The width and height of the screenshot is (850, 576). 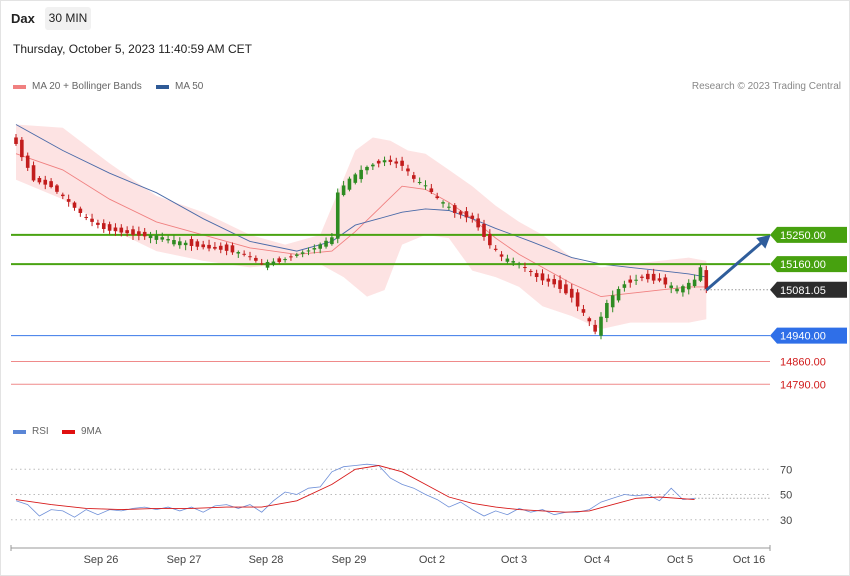 I want to click on x-tick-5: Oct 3, so click(x=514, y=560).